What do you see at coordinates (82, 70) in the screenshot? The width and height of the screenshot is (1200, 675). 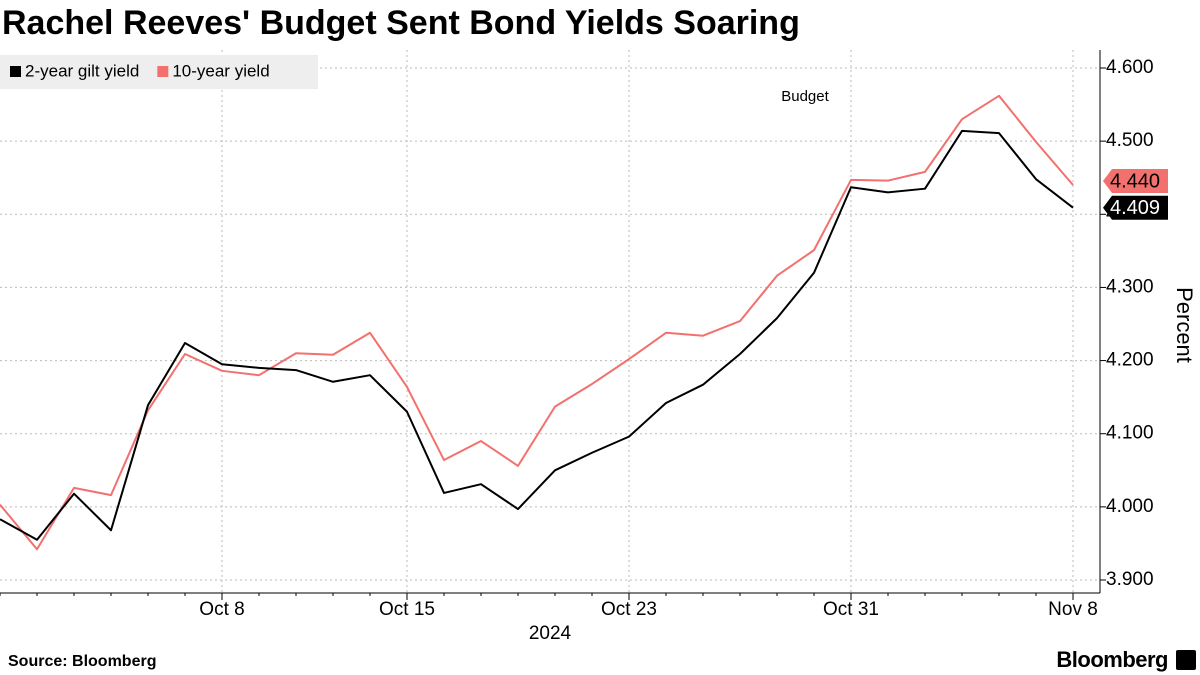 I see `legend-label: 2-year gilt yield` at bounding box center [82, 70].